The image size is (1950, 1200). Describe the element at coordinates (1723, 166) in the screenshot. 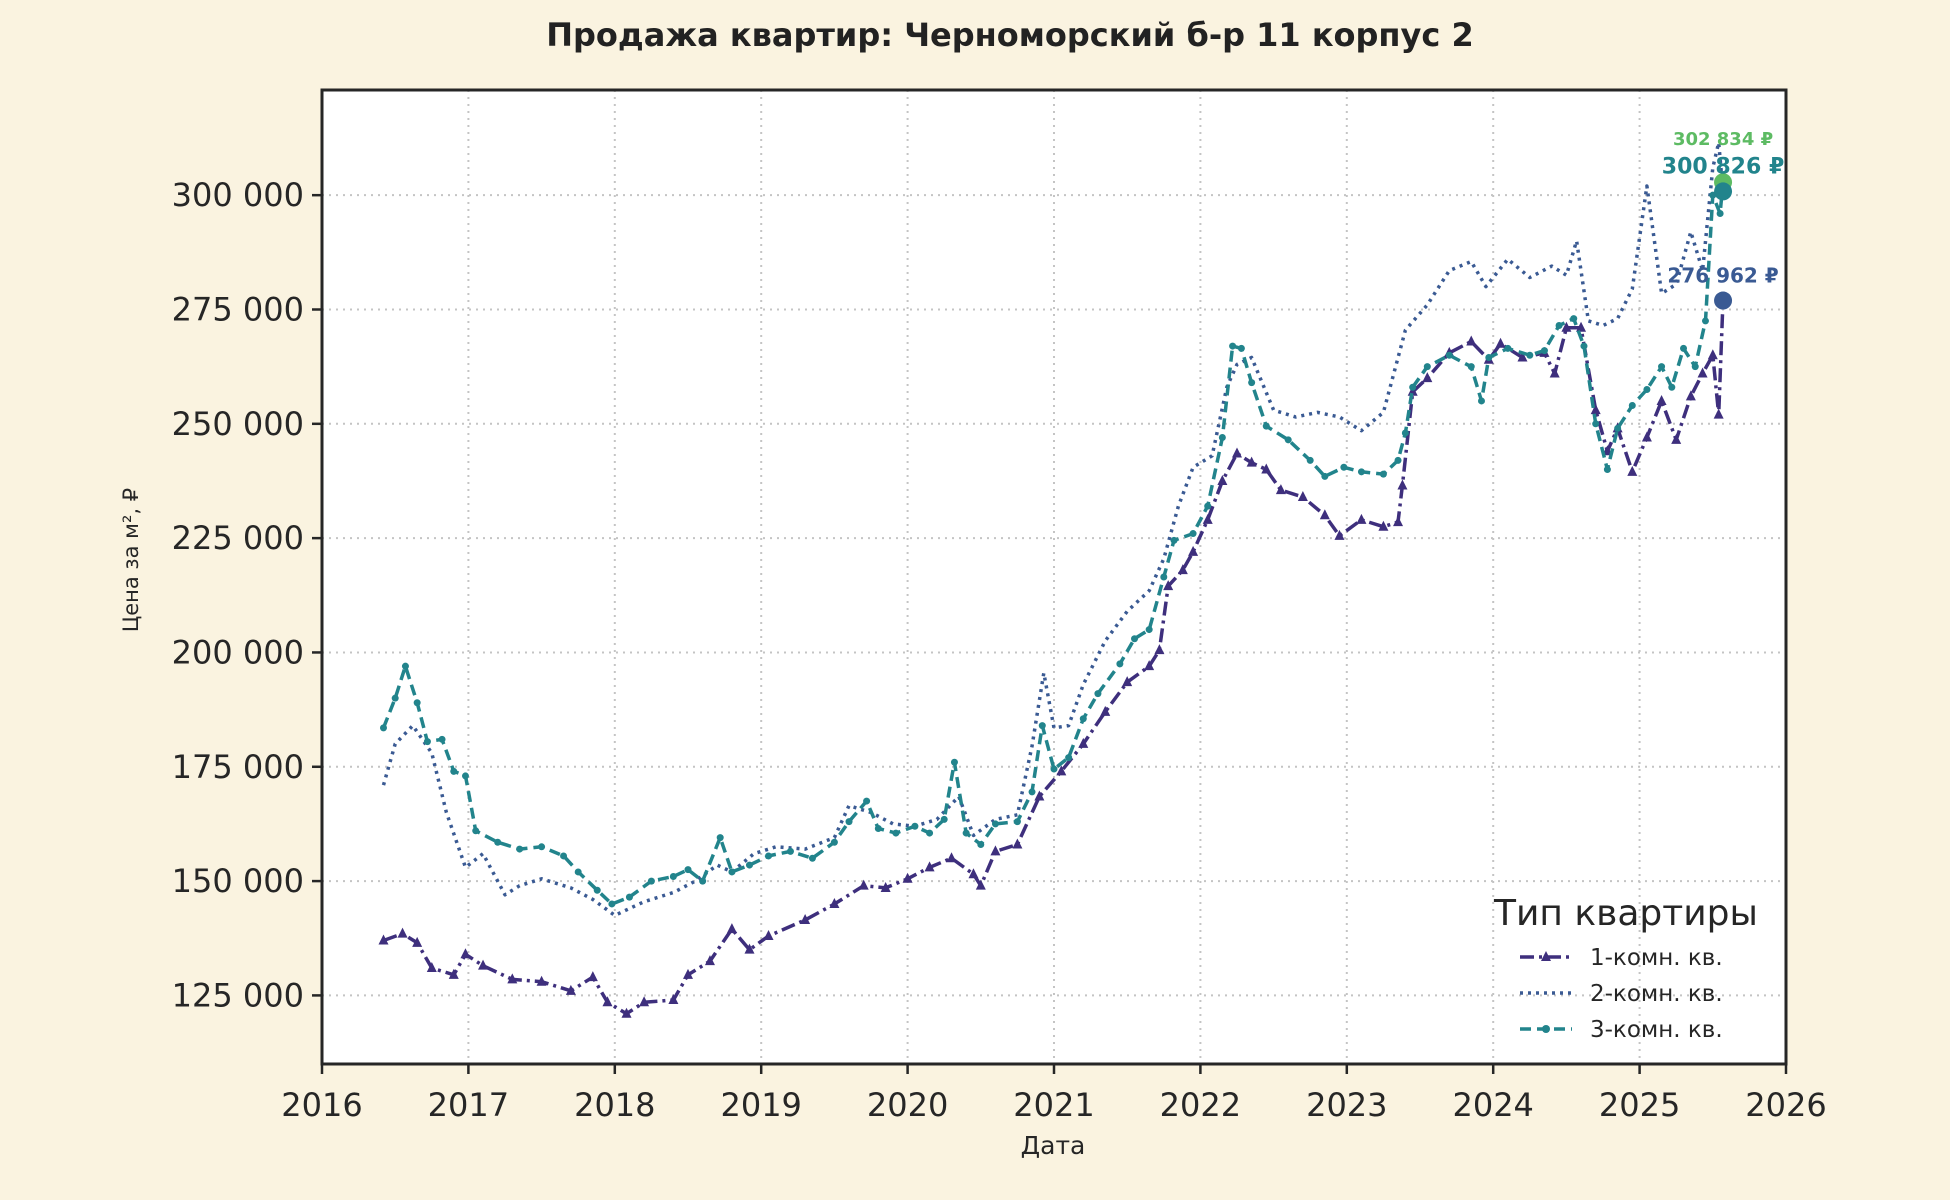

I see `end-value-label: 300 826 ₽` at that location.